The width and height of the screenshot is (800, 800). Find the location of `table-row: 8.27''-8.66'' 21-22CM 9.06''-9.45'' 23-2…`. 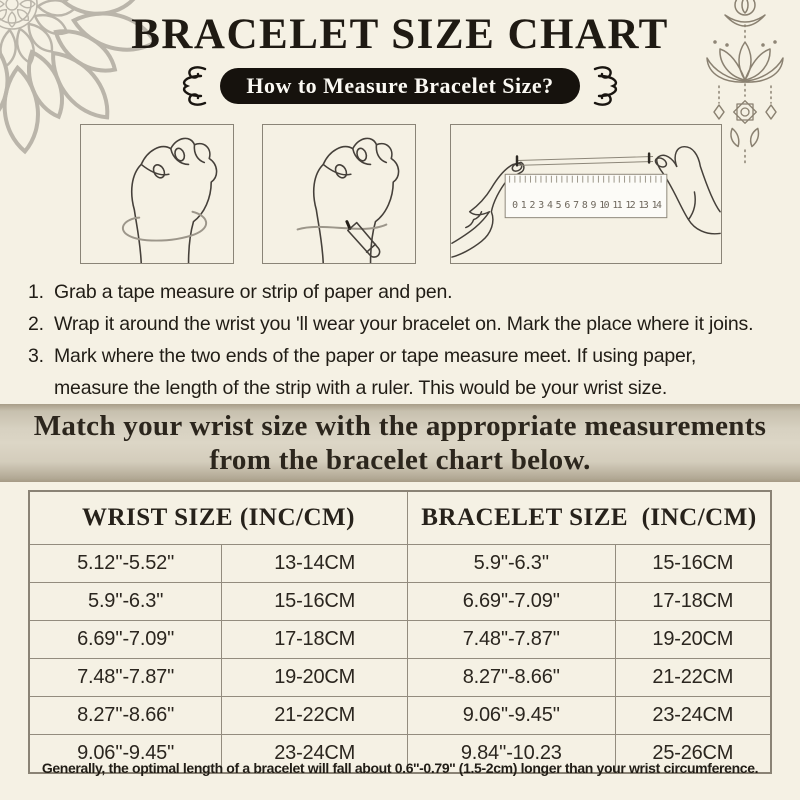

table-row: 8.27''-8.66'' 21-22CM 9.06''-9.45'' 23-2… is located at coordinates (400, 715).